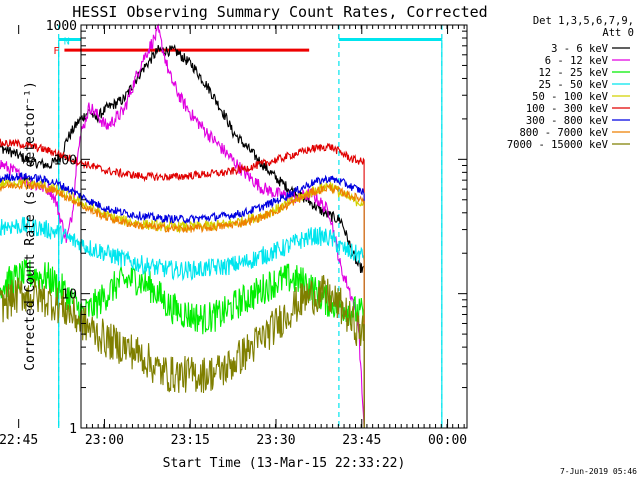 The height and width of the screenshot is (480, 640). What do you see at coordinates (580, 49) in the screenshot?
I see `legend-label: 3 - 6 keV` at bounding box center [580, 49].